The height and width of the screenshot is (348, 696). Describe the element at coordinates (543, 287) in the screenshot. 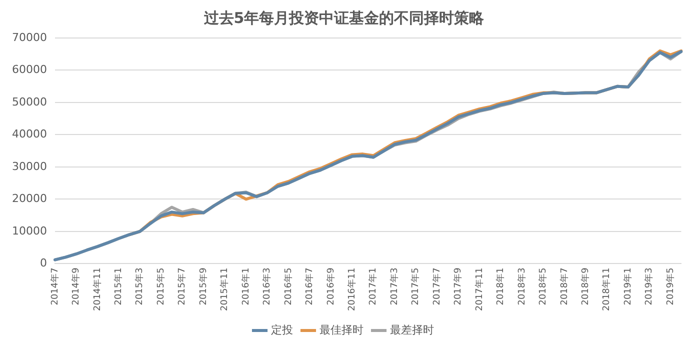

I see `x-tick-label: 2018年5` at that location.